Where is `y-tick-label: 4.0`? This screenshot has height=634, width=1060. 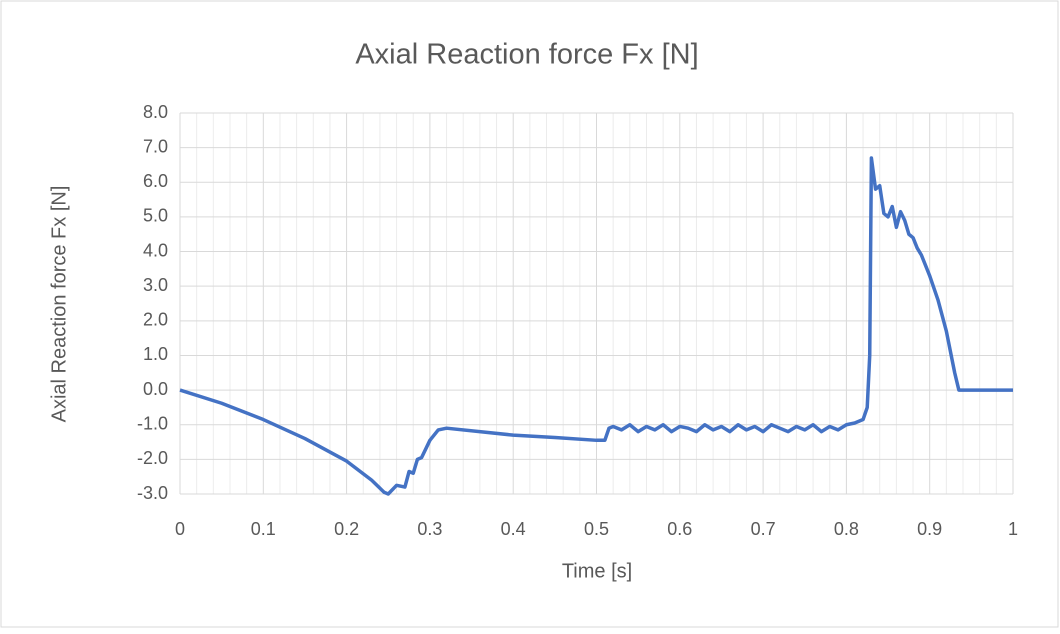 y-tick-label: 4.0 is located at coordinates (155, 250).